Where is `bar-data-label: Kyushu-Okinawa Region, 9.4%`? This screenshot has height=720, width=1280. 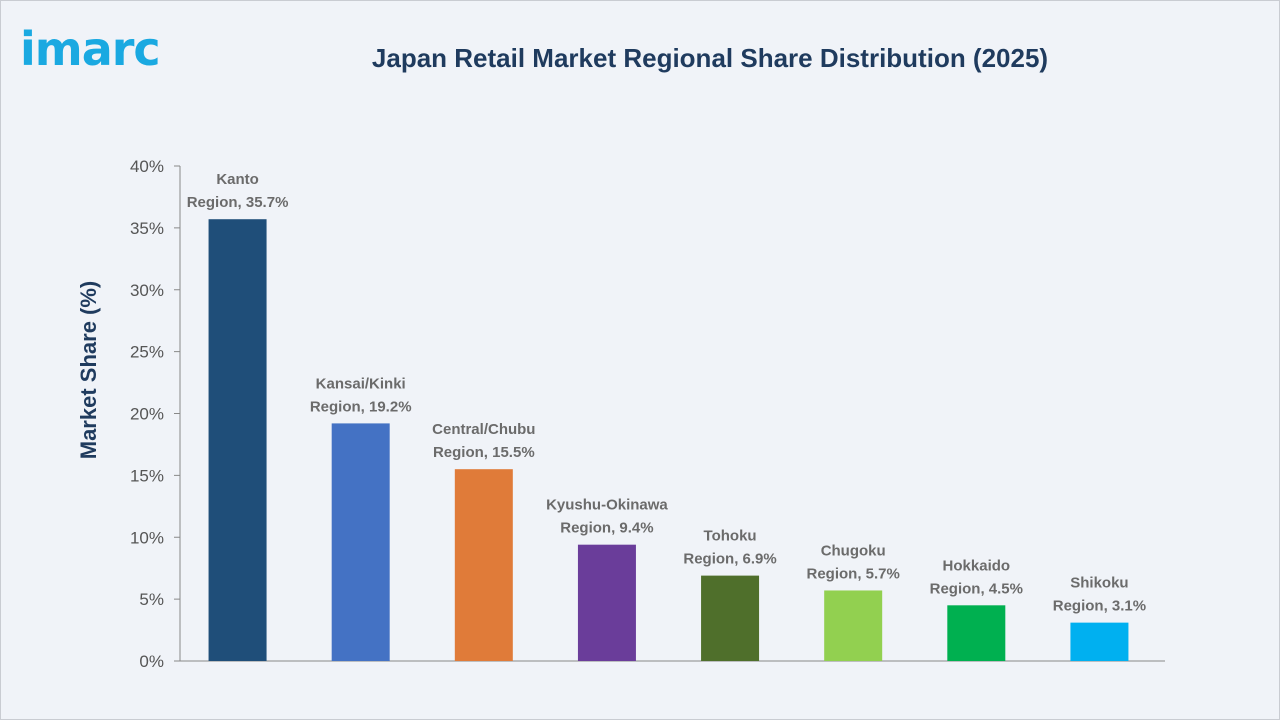
bar-data-label: Kyushu-Okinawa Region, 9.4% is located at coordinates (607, 517).